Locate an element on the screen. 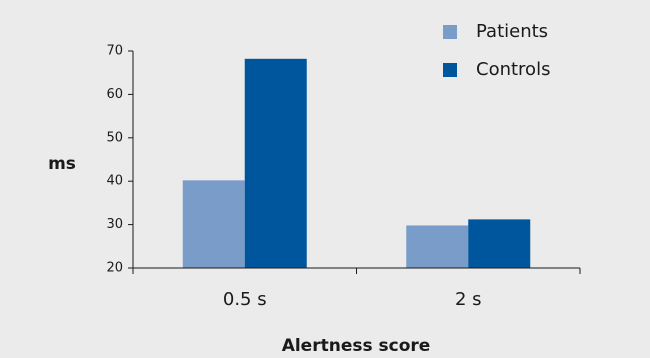 The width and height of the screenshot is (650, 358). y-tick-label: 70 is located at coordinates (114, 51).